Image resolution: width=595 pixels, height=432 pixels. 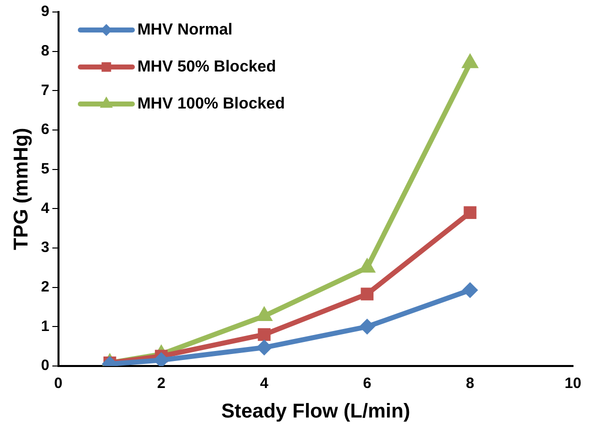 I want to click on x-axis-title: Steady Flow (L/min), so click(x=315, y=411).